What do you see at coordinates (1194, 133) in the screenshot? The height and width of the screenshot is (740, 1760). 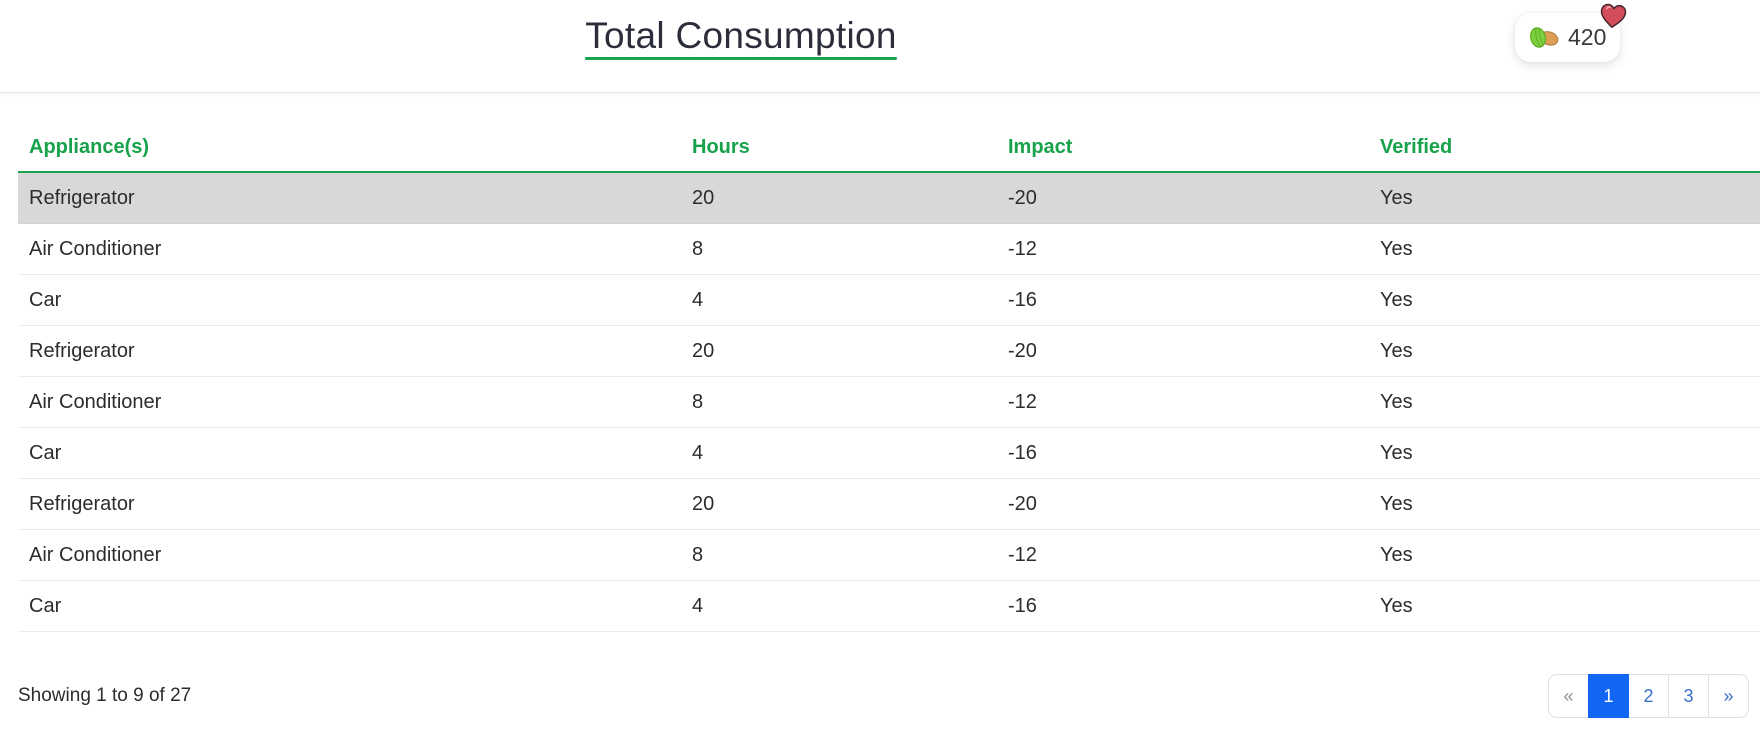 I see `column-header-impact: Impact` at bounding box center [1194, 133].